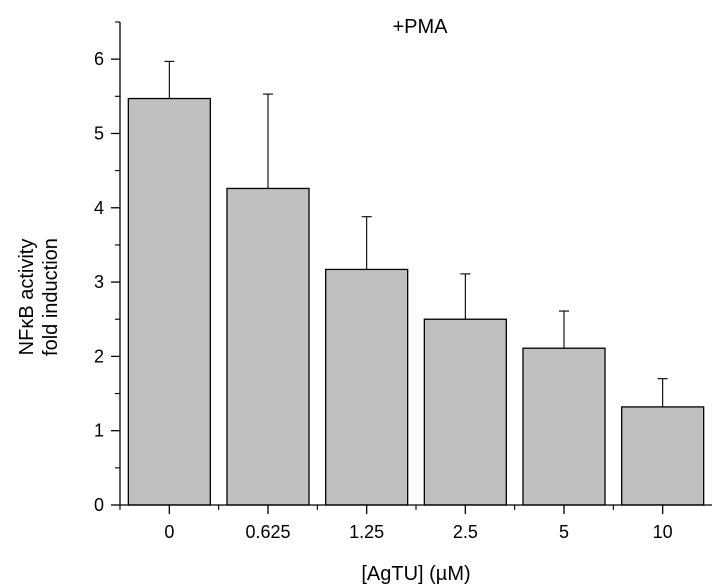  Describe the element at coordinates (27, 297) in the screenshot. I see `y-axis-title-line1: NFκB activity` at that location.